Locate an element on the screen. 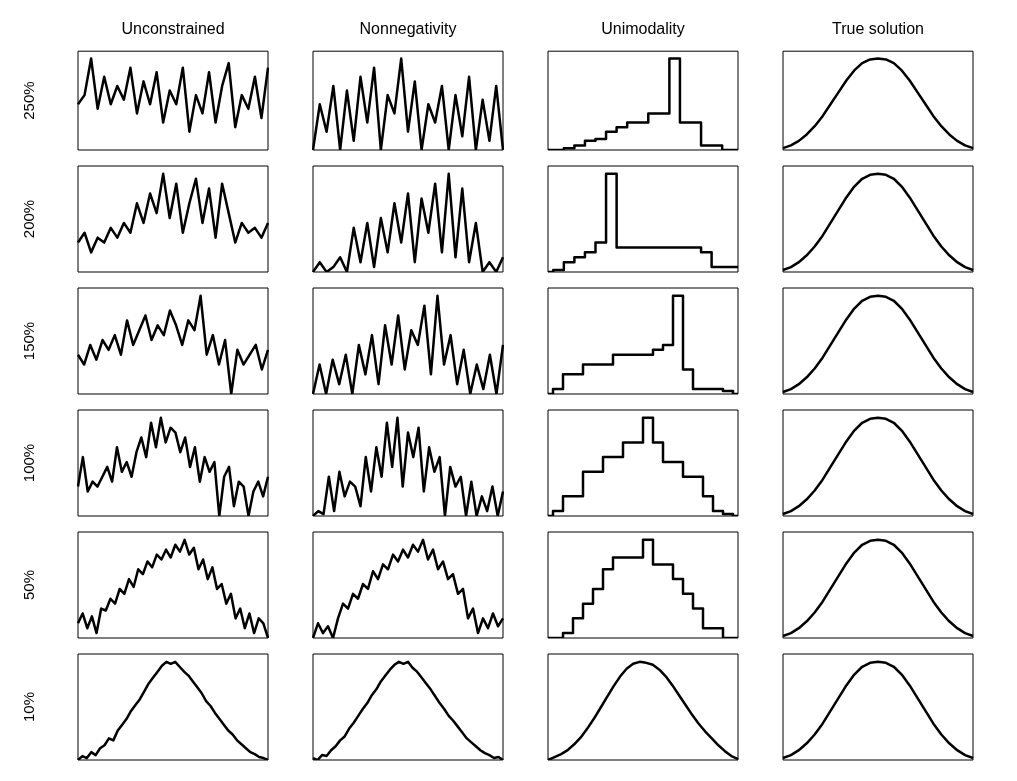 This screenshot has width=1017, height=781. chart-title: Unimodality is located at coordinates (643, 29).